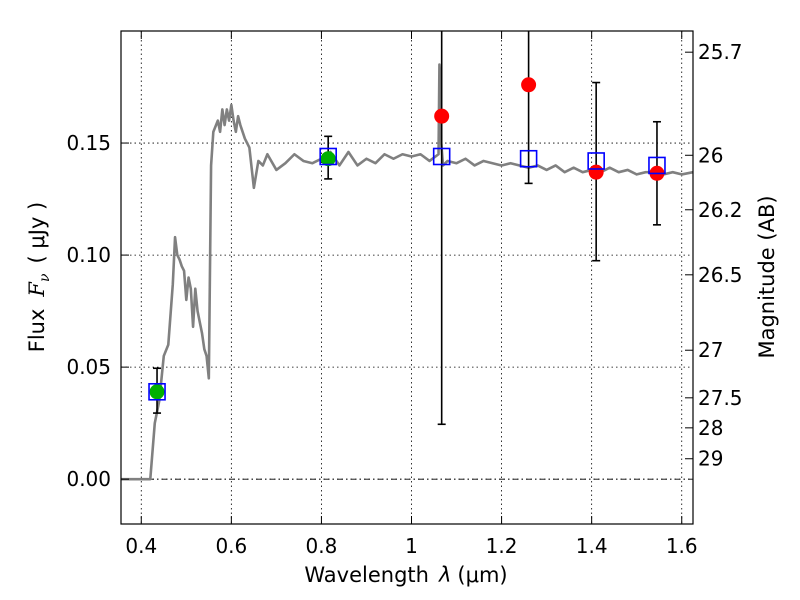  I want to click on x-tick-label-1: 0.6, so click(231, 546).